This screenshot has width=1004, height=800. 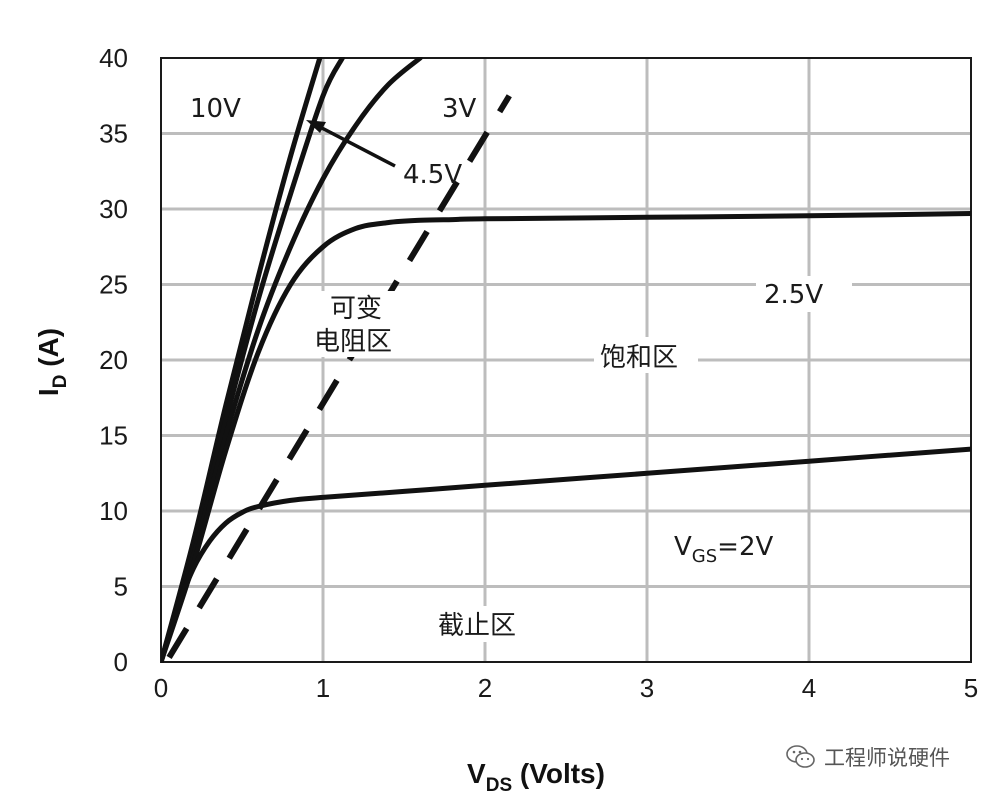 What do you see at coordinates (121, 587) in the screenshot?
I see `y-tick-label: 5` at bounding box center [121, 587].